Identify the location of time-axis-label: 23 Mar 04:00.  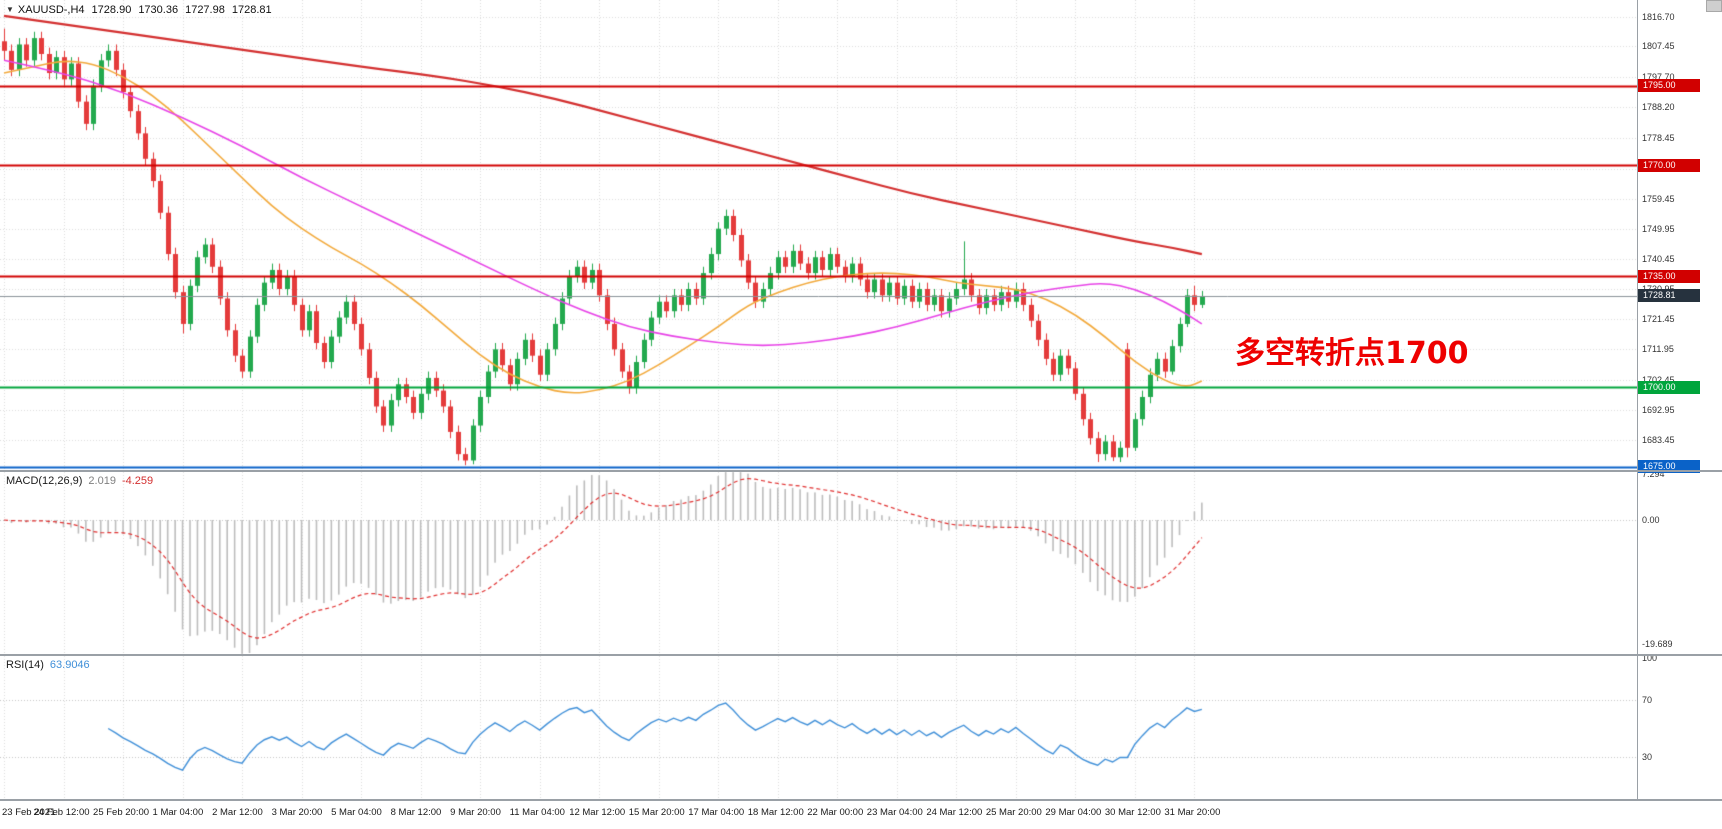
(894, 812).